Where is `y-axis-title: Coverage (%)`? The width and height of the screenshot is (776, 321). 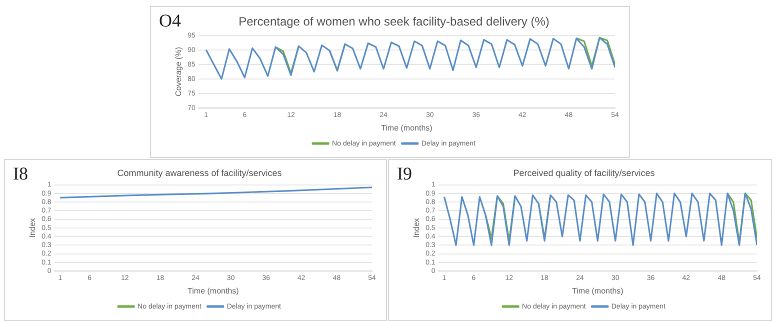
y-axis-title: Coverage (%) is located at coordinates (179, 71).